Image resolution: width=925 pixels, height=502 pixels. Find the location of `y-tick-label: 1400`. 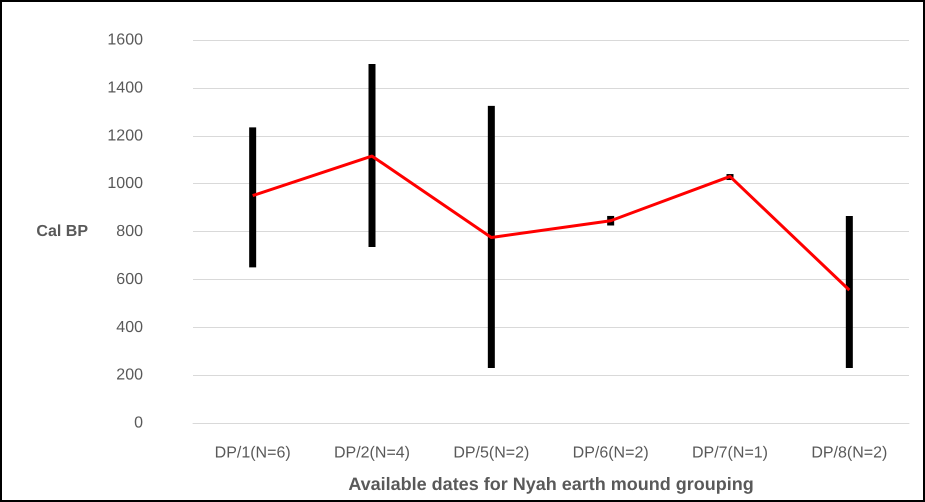

y-tick-label: 1400 is located at coordinates (125, 87).